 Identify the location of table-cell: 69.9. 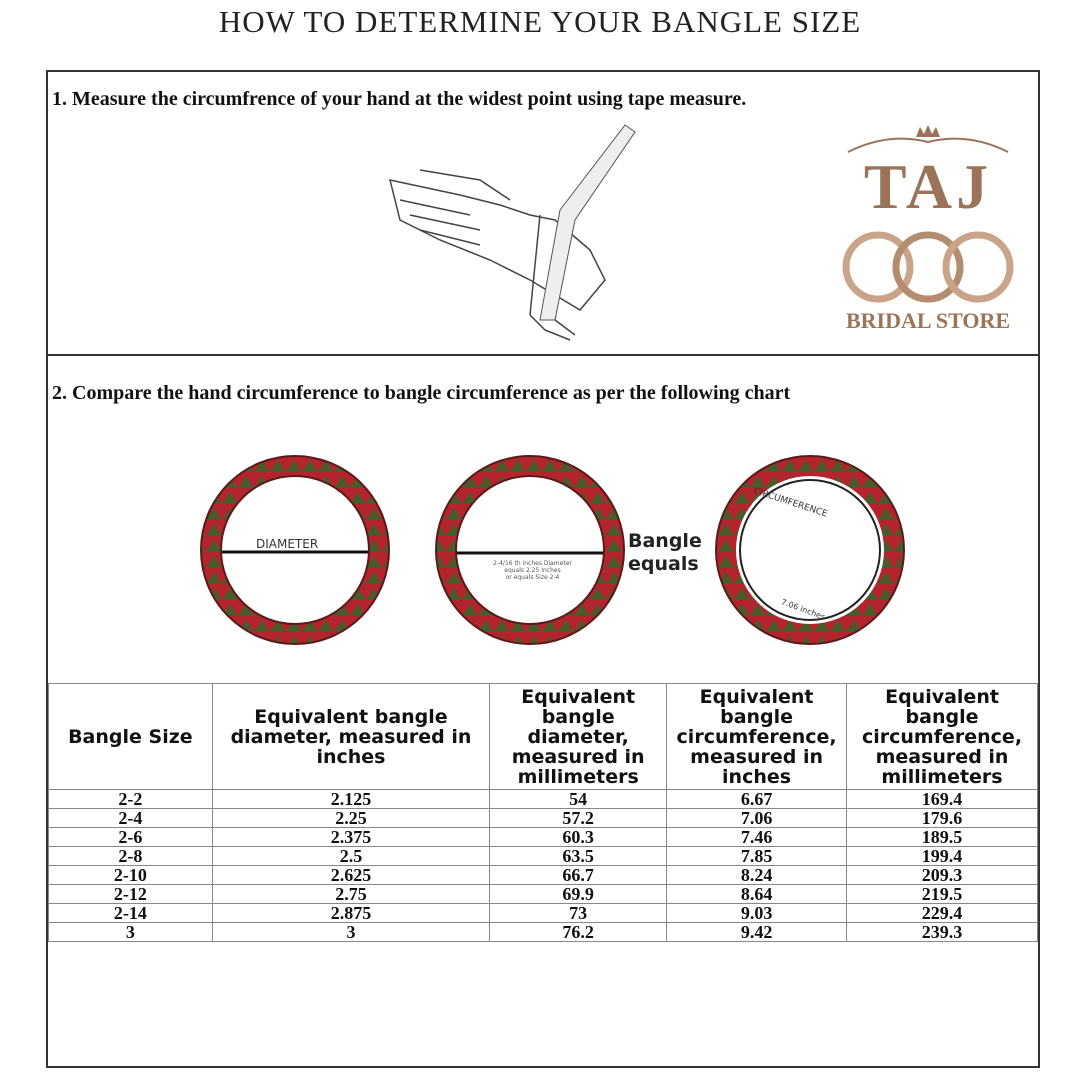
(578, 894).